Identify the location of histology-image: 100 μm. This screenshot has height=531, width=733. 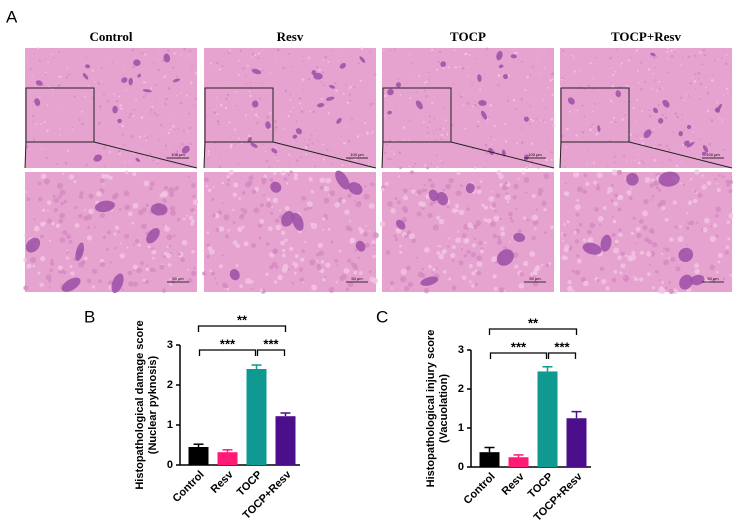
(646, 108).